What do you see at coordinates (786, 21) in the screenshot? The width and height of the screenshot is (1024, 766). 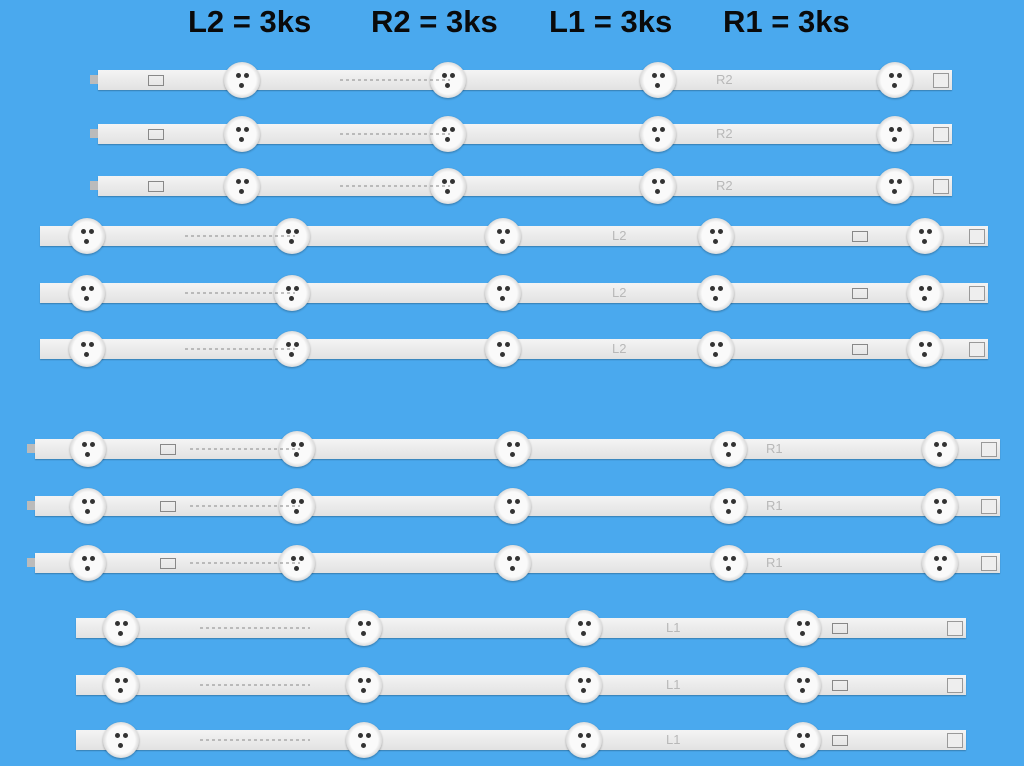 I see `header-r1: R1 = 3ks` at bounding box center [786, 21].